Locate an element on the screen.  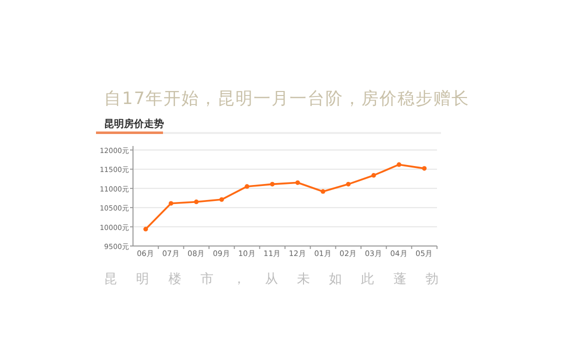
chart-subtitle: 昆明房价走势 is located at coordinates (134, 124).